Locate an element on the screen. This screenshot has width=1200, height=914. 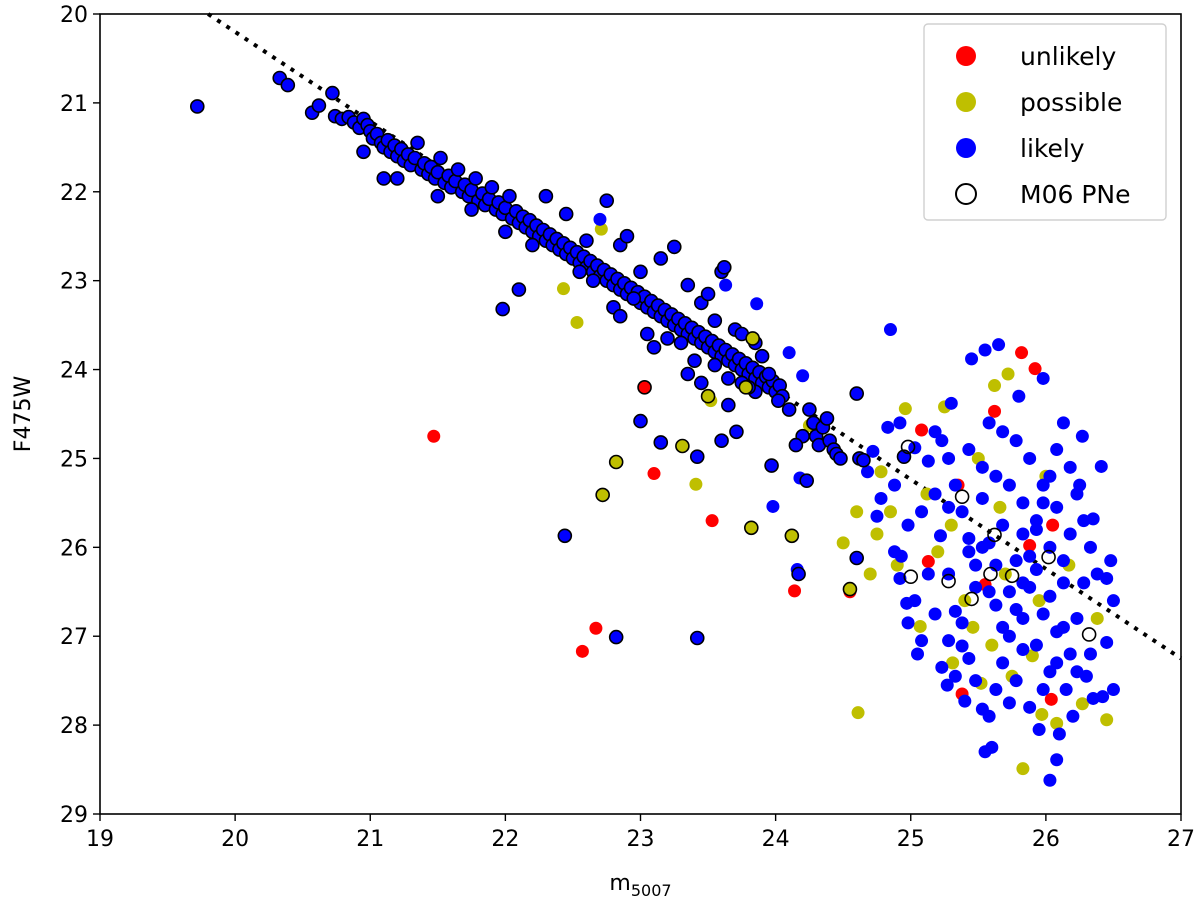
y-tick-label: 29 is located at coordinates (74, 815).